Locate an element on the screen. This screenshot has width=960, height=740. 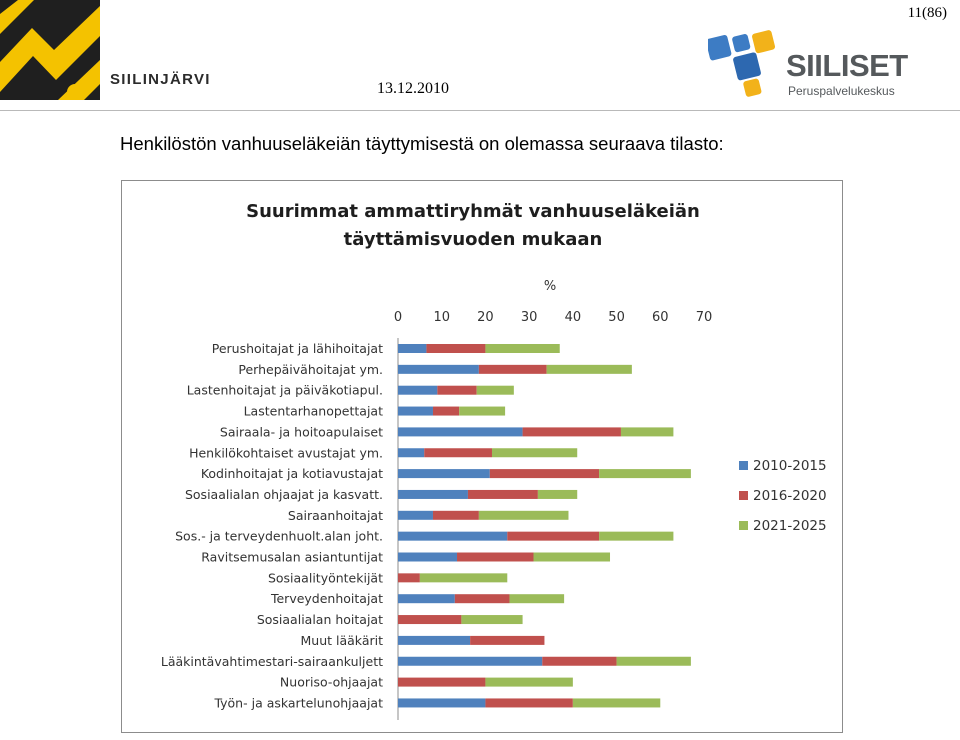
category-label: Sairaanhoitajat is located at coordinates (335, 515).